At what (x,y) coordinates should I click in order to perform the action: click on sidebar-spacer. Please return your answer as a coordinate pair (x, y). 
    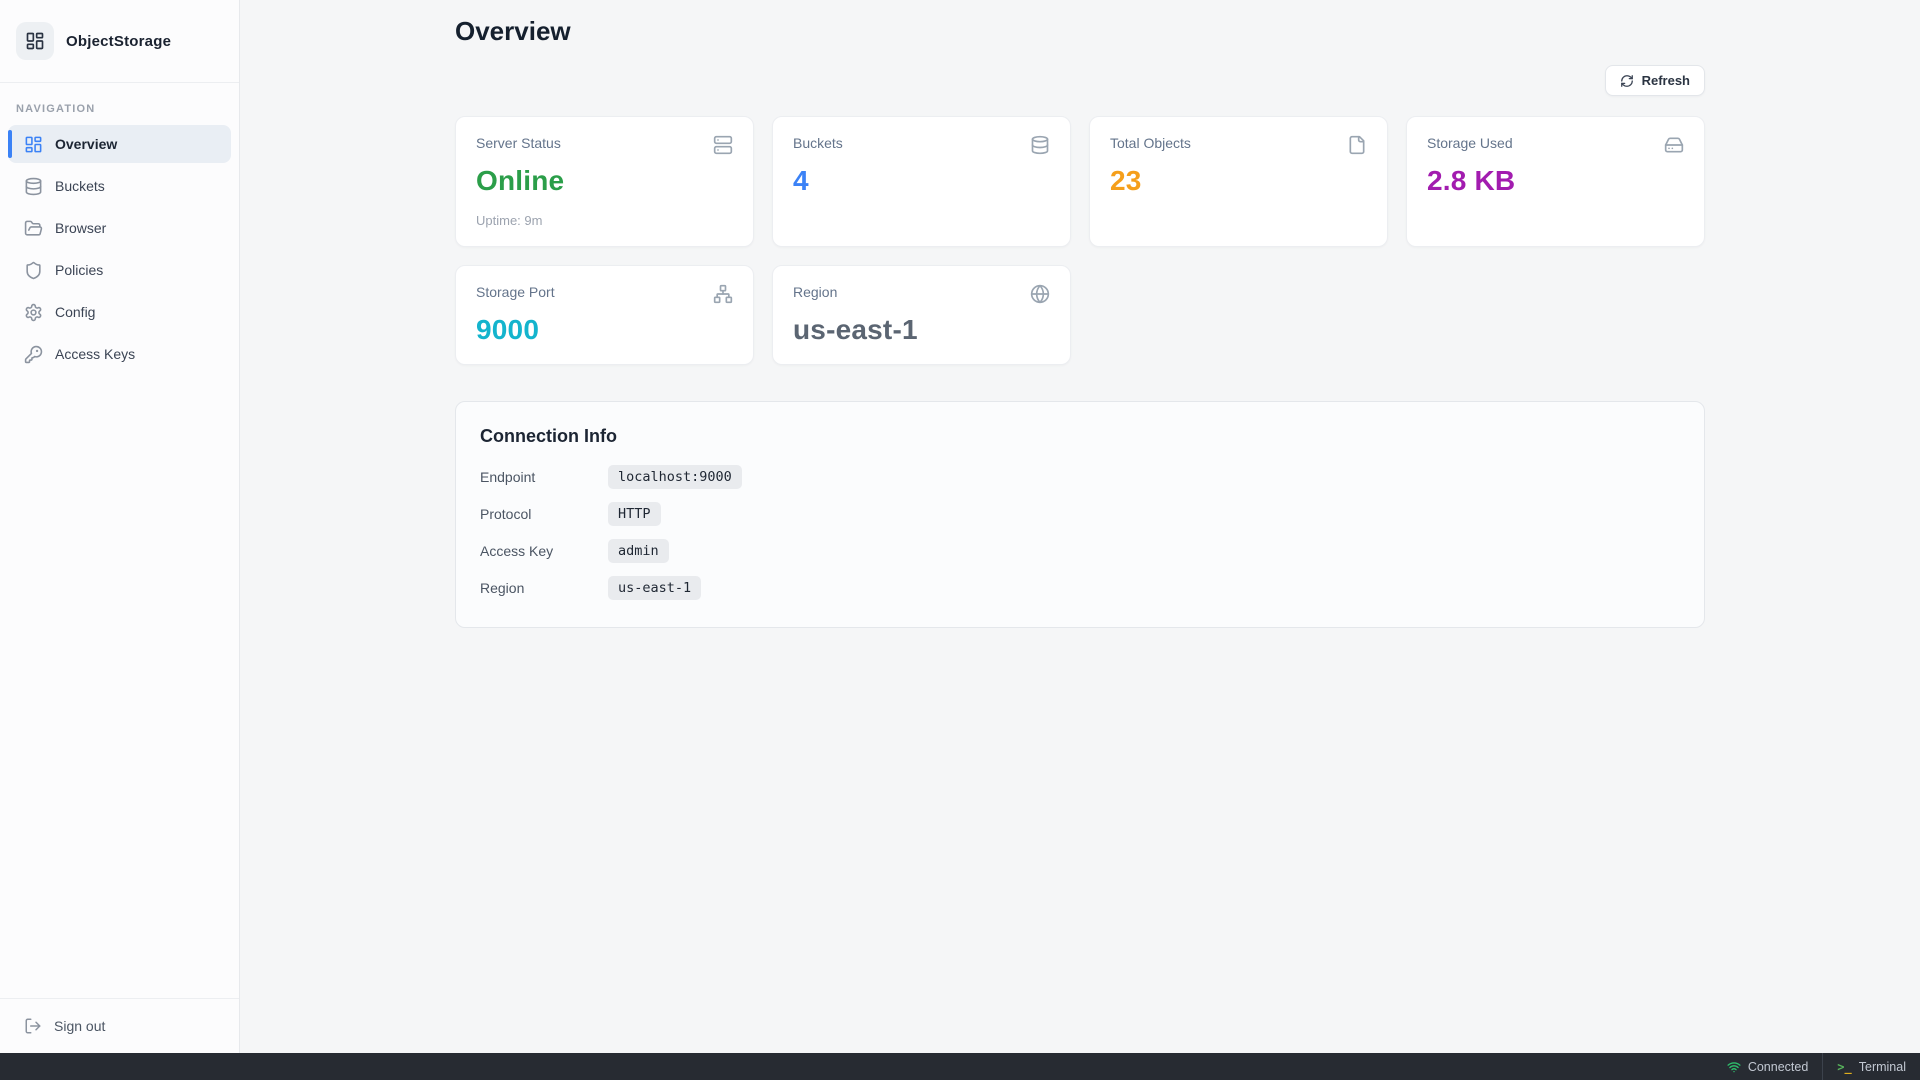
    Looking at the image, I should click on (119, 685).